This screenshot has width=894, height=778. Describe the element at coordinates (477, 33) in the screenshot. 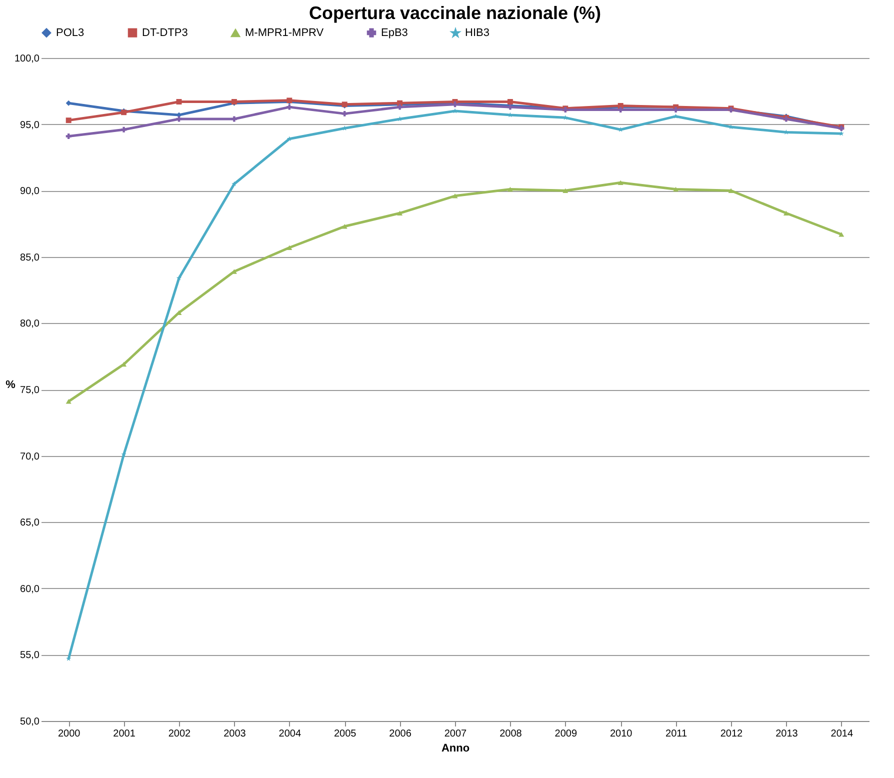

I see `legend-label: HIB3` at that location.